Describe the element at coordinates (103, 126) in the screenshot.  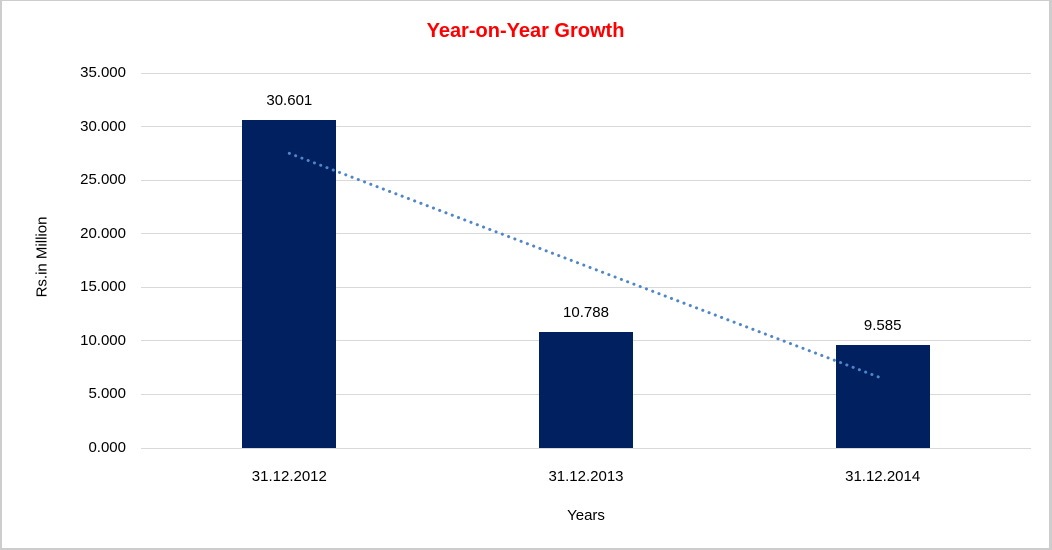
I see `y-axis-tick-label: 30.000` at that location.